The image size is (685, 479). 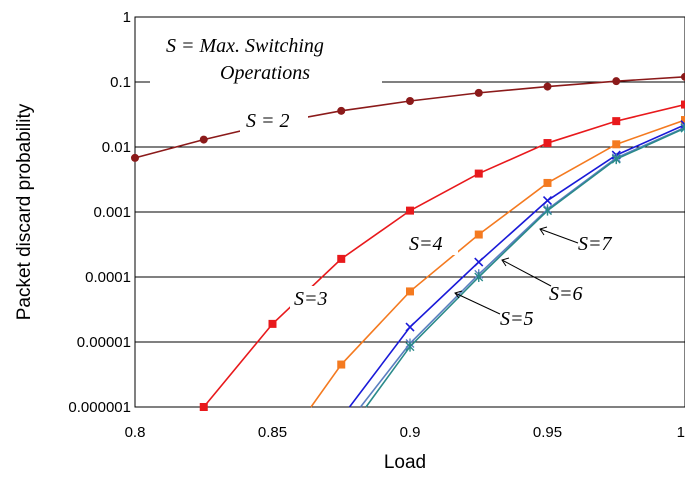 I want to click on x-tick-label-0: 0.8, so click(x=135, y=432).